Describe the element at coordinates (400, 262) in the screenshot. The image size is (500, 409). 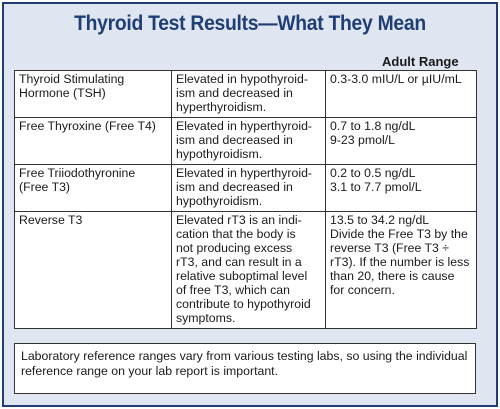
I see `range-cell-line: rT3). If the number is less` at that location.